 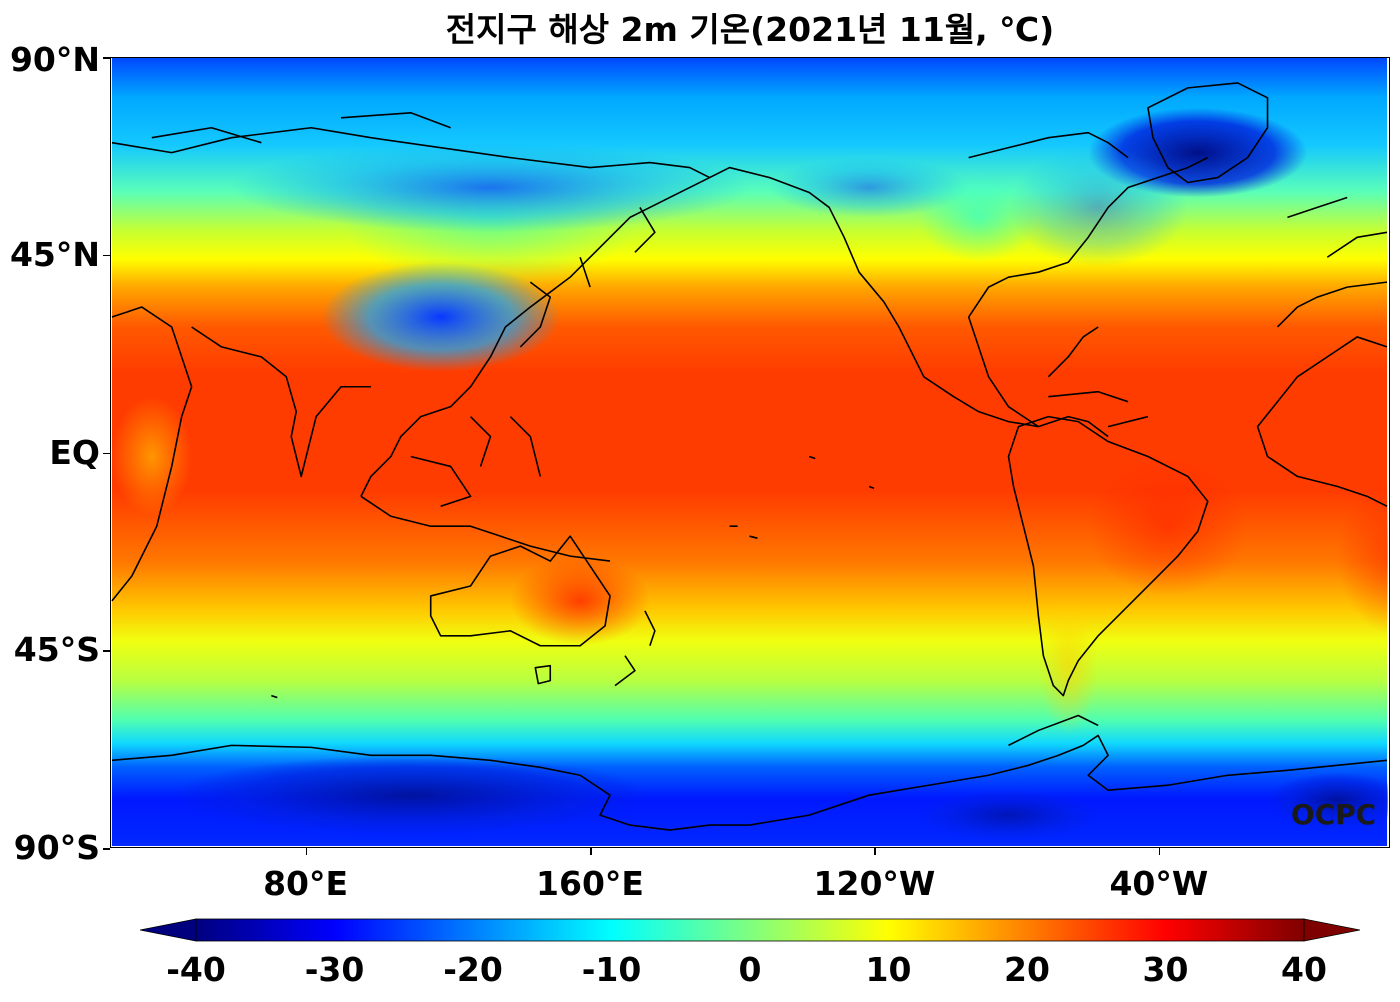 What do you see at coordinates (54, 254) in the screenshot?
I see `lat-tick-label: 45°N` at bounding box center [54, 254].